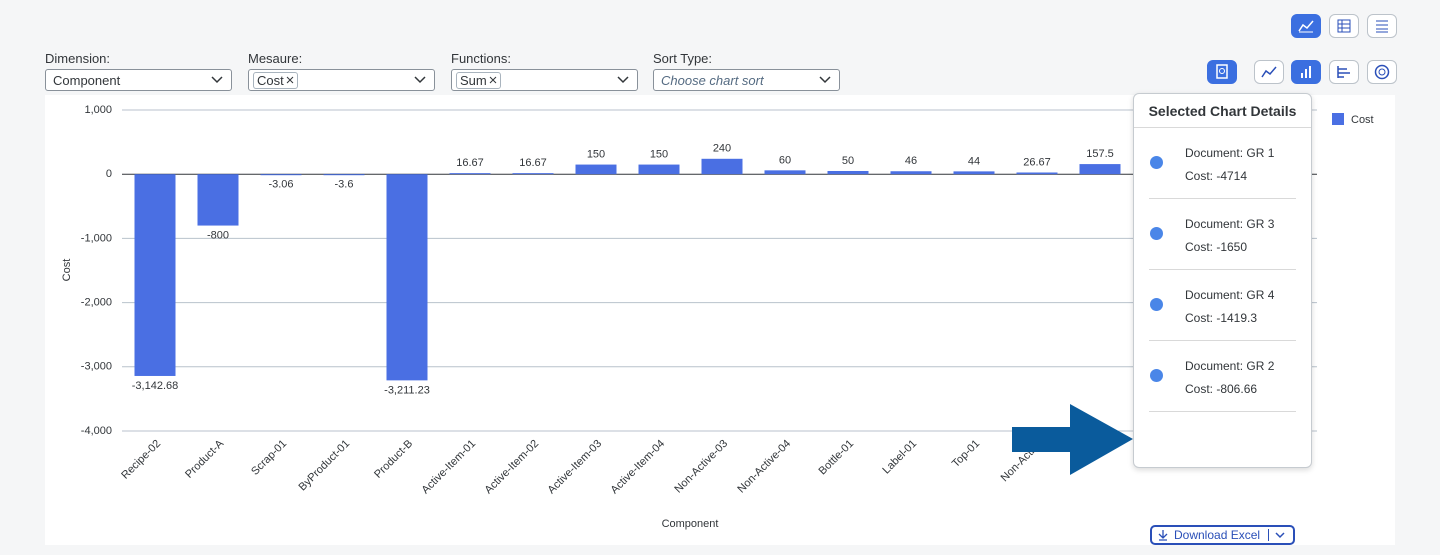  I want to click on functions-select: Sum, so click(544, 80).